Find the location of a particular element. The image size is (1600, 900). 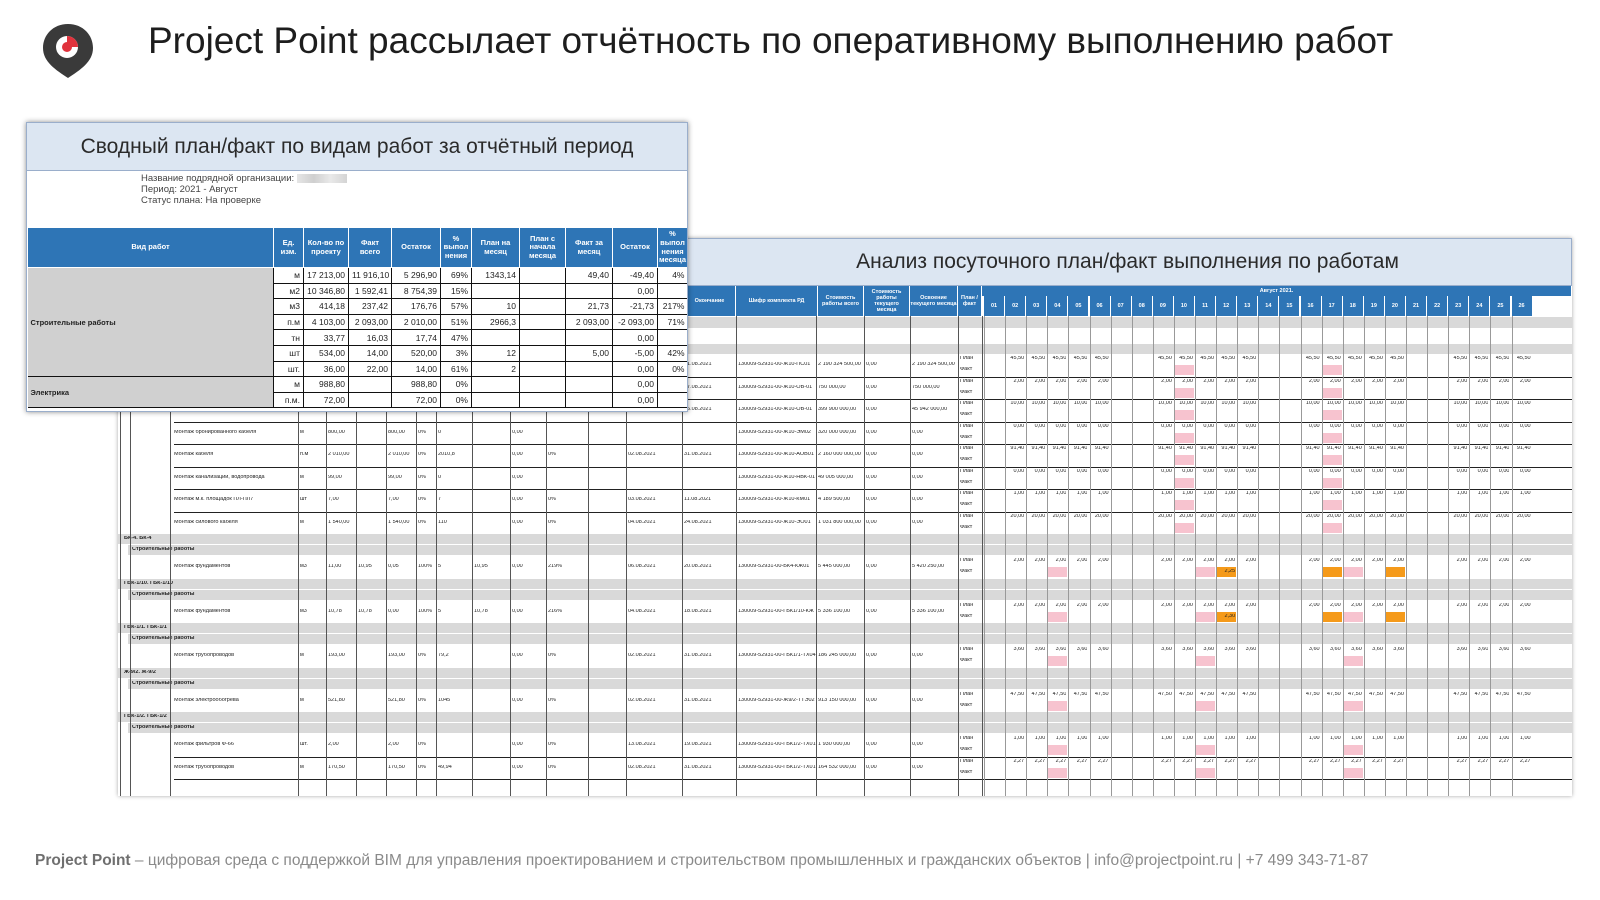

work-start: 04.08.2021 is located at coordinates (642, 611).